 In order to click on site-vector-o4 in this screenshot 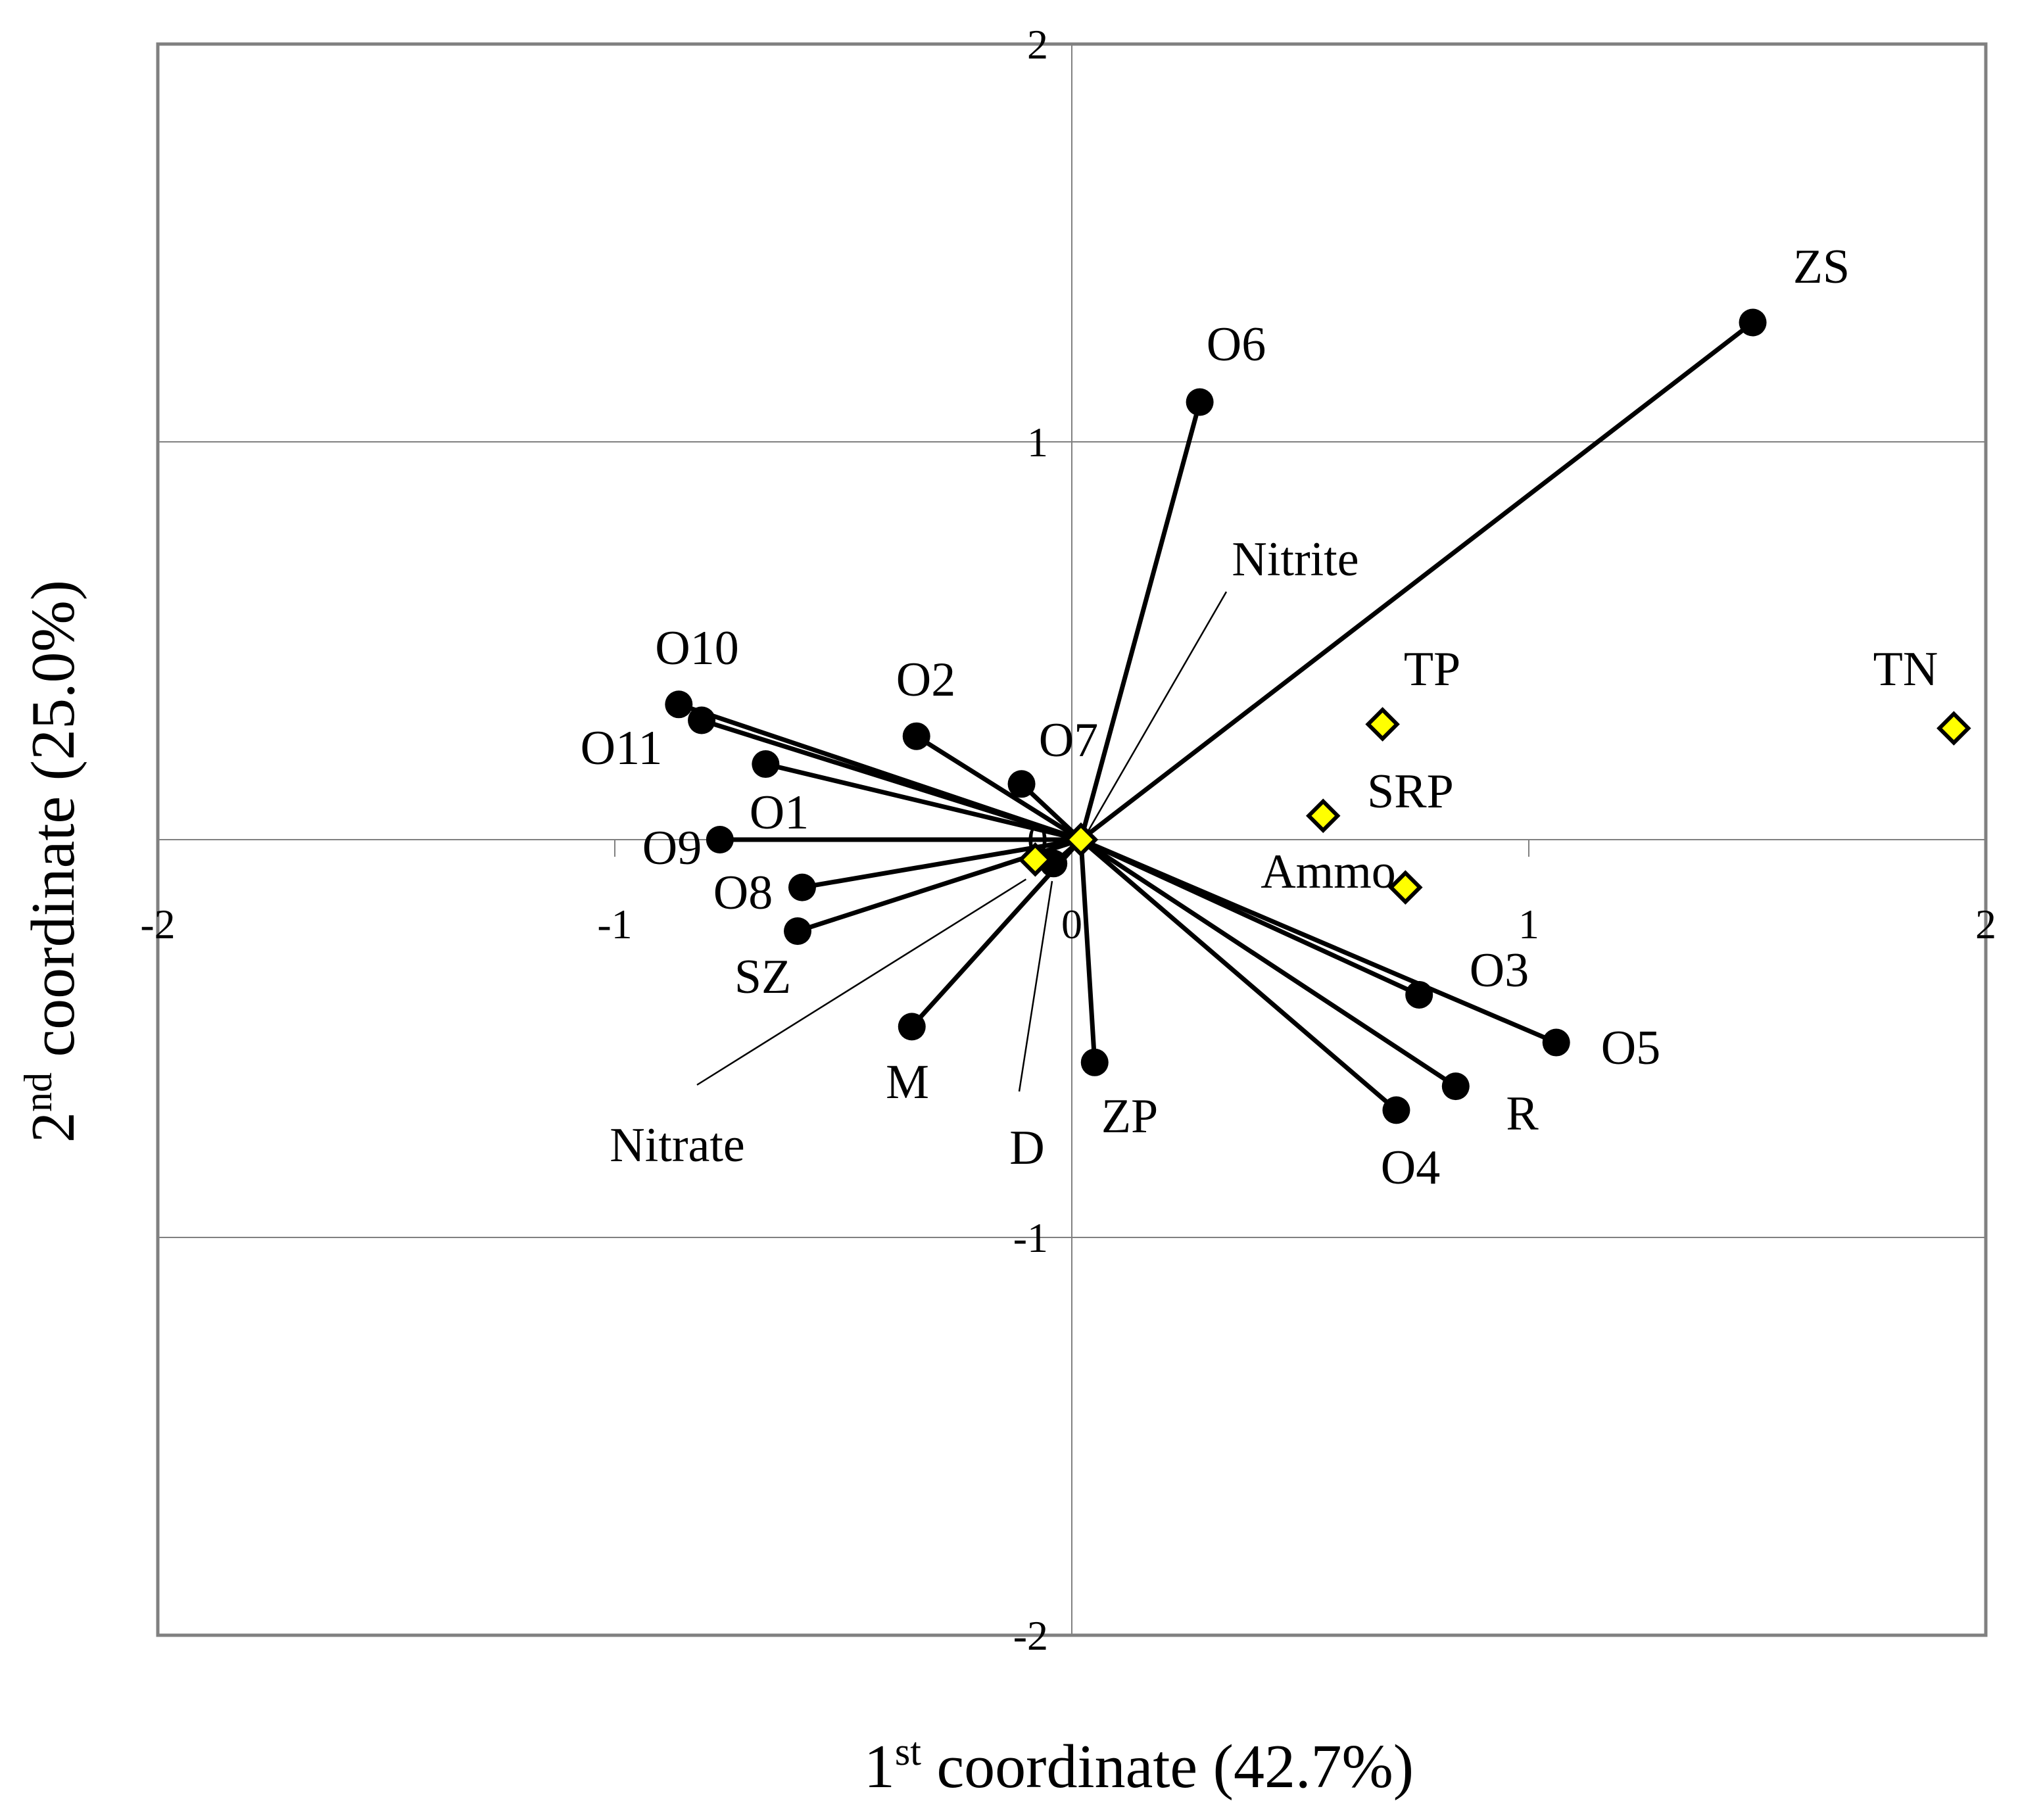, I will do `click(1238, 975)`.